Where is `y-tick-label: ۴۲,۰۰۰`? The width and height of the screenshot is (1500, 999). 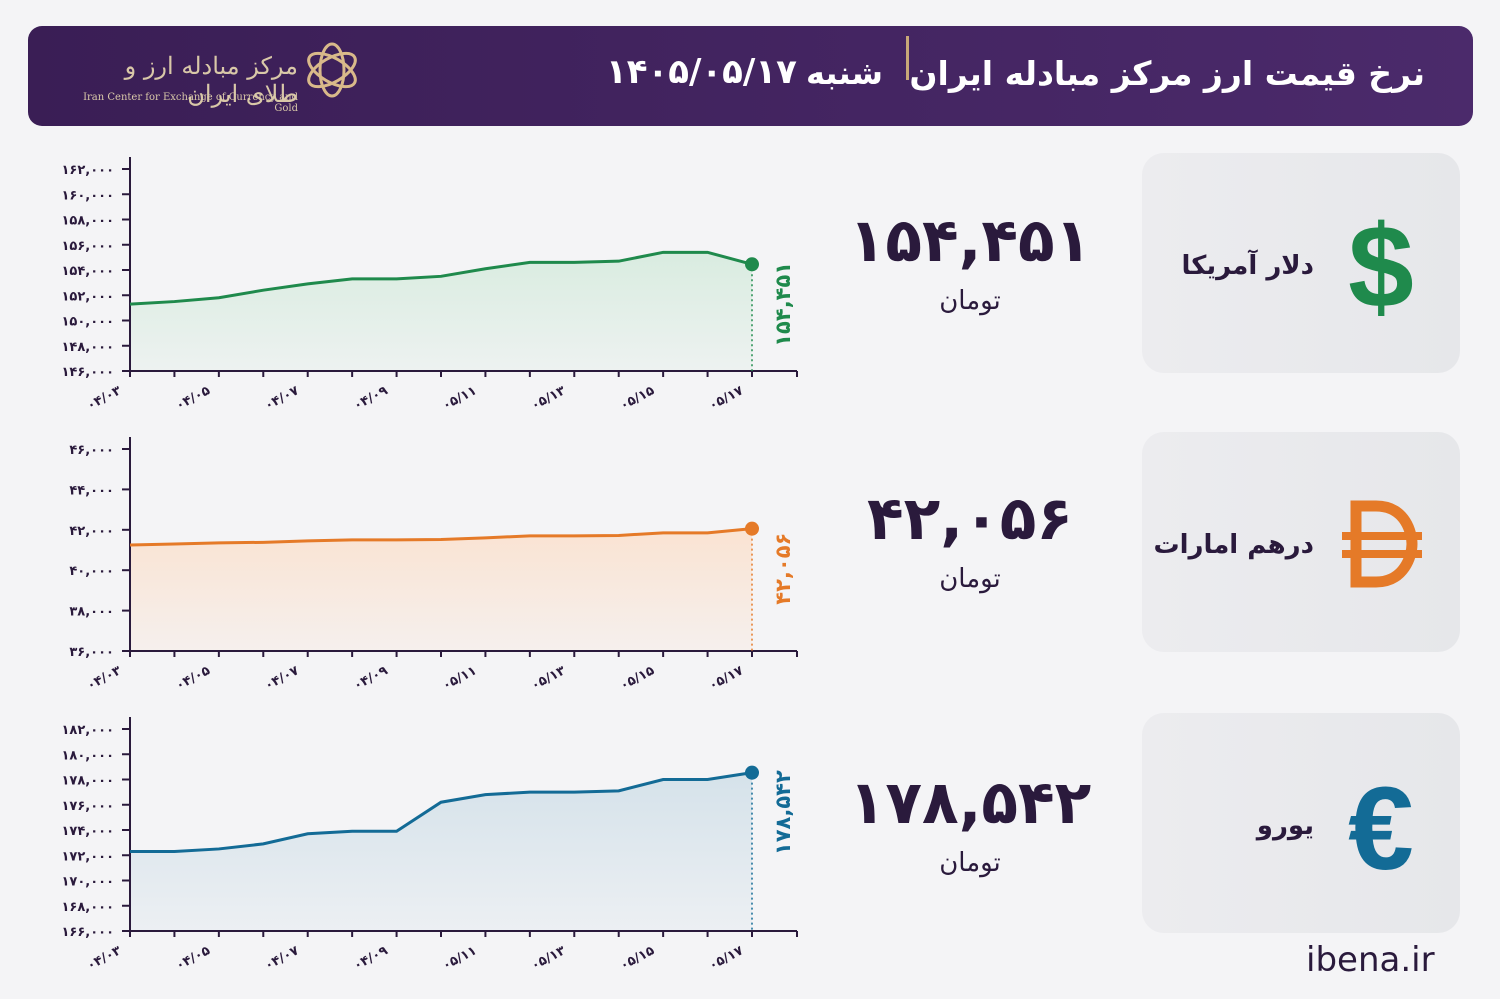
y-tick-label: ۴۲,۰۰۰ is located at coordinates (91, 531).